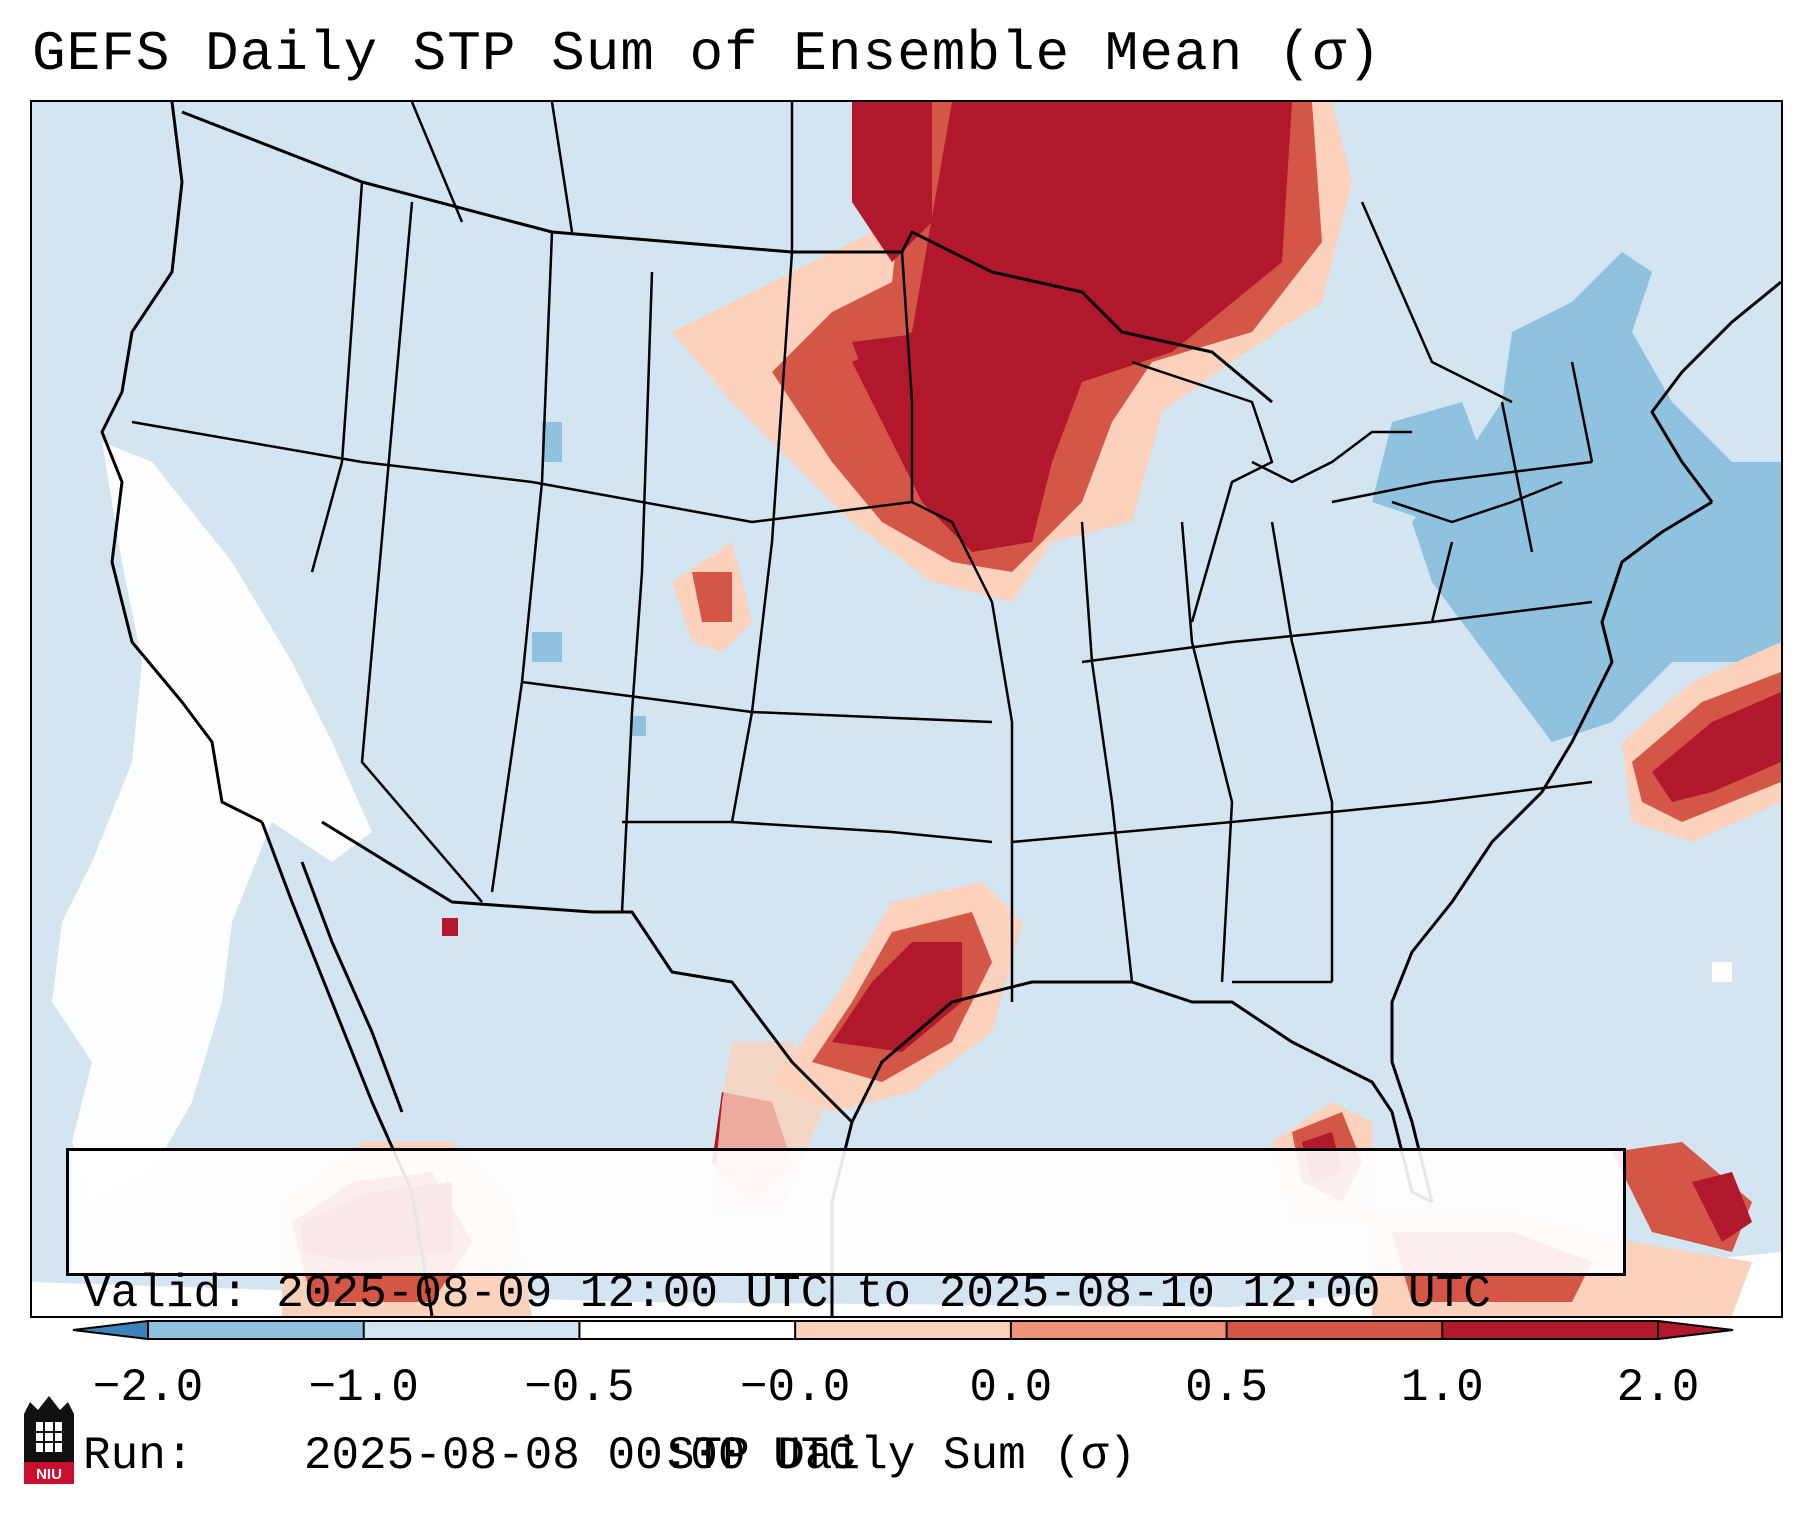 This screenshot has width=1803, height=1537. What do you see at coordinates (1011, 1388) in the screenshot?
I see `colorbar-tick-label: 0.0` at bounding box center [1011, 1388].